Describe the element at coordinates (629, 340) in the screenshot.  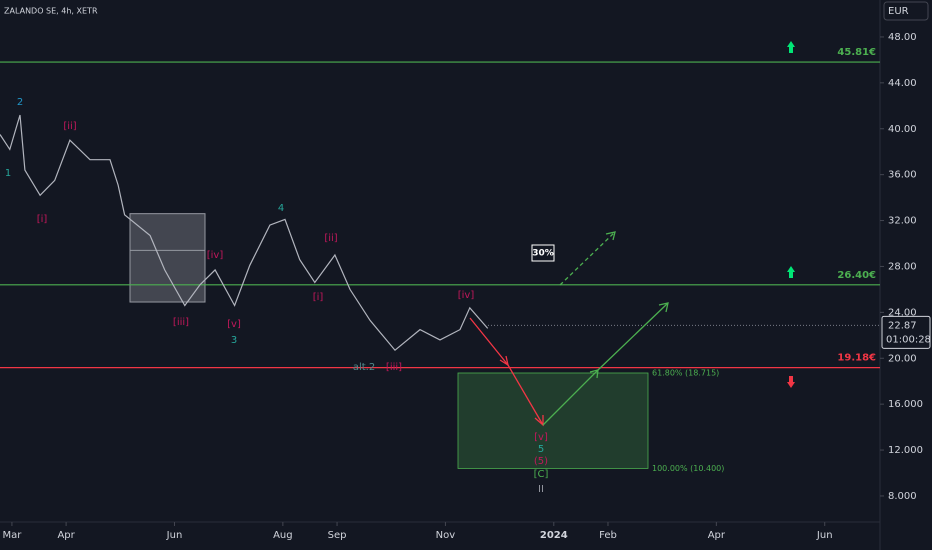
I see `arrowheads` at that location.